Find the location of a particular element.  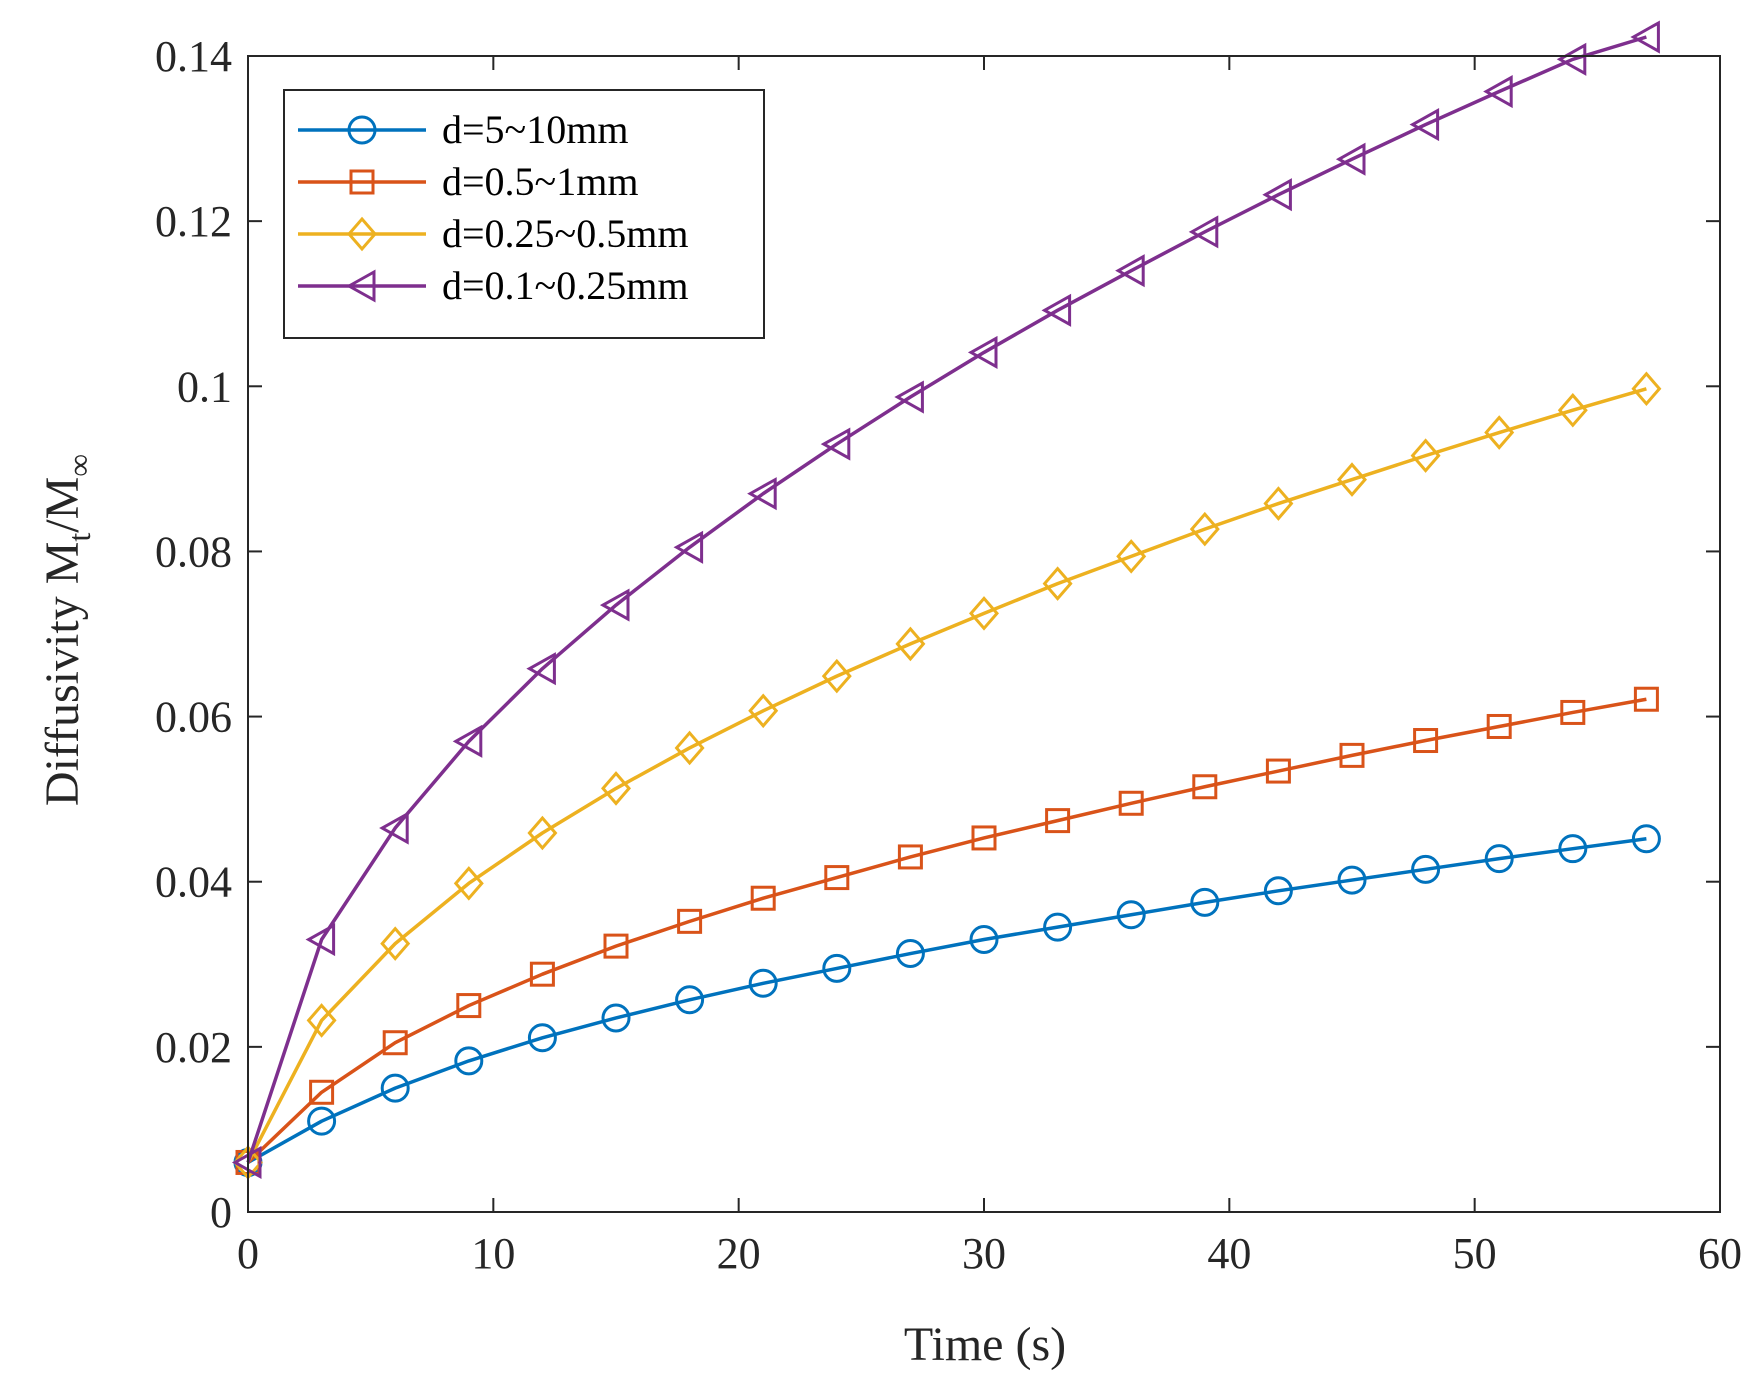

y-tick-label: 0.02 is located at coordinates (193, 1047).